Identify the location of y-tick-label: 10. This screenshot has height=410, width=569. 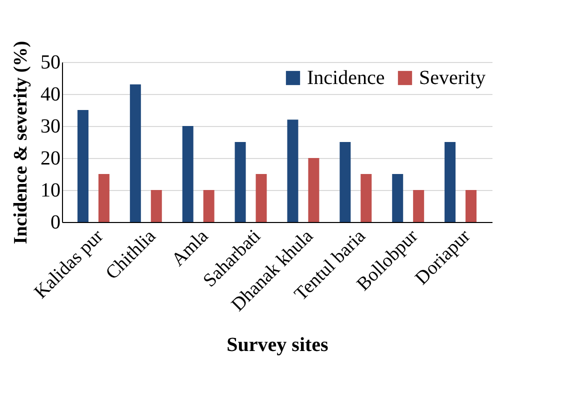
(50, 191).